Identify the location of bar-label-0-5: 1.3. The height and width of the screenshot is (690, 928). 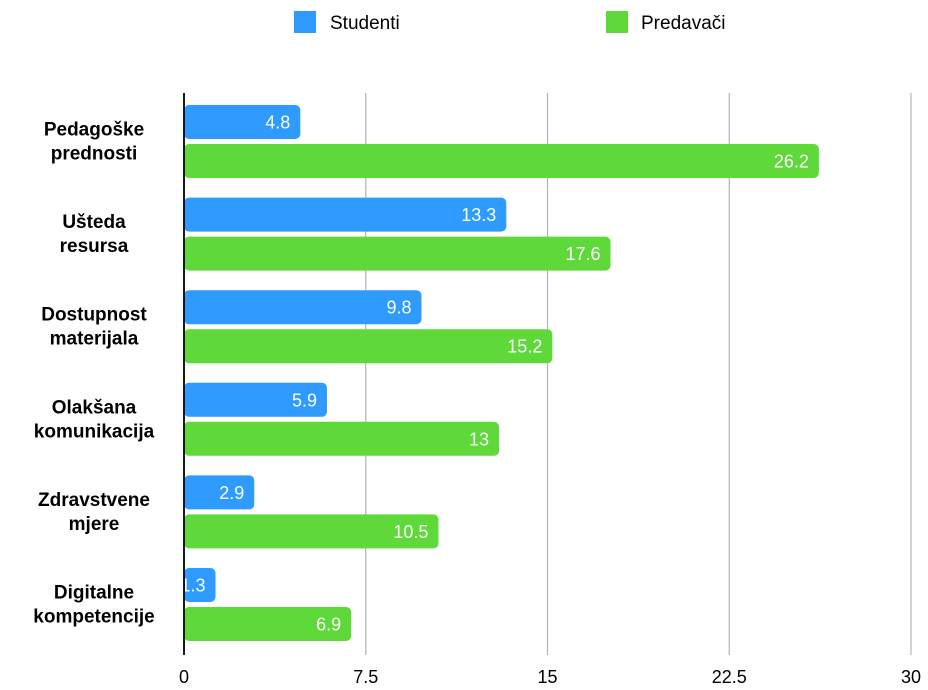
(192, 586).